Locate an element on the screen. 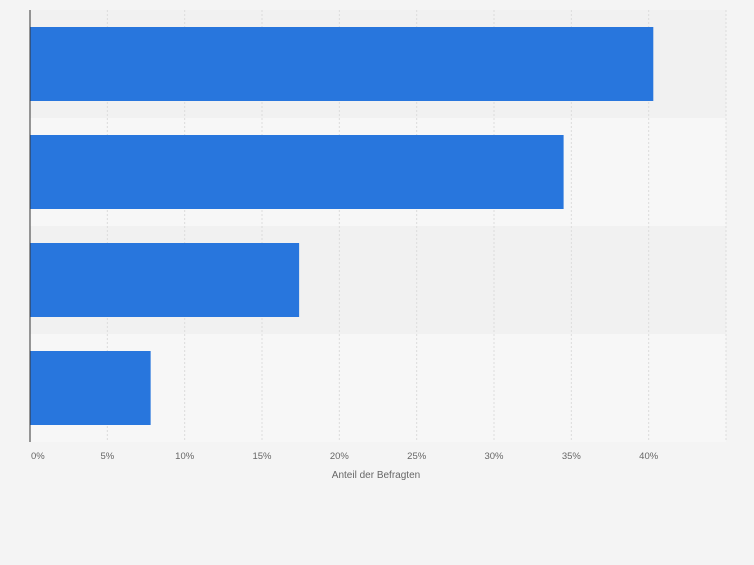 The height and width of the screenshot is (565, 754). x-tick-label: 5% is located at coordinates (107, 456).